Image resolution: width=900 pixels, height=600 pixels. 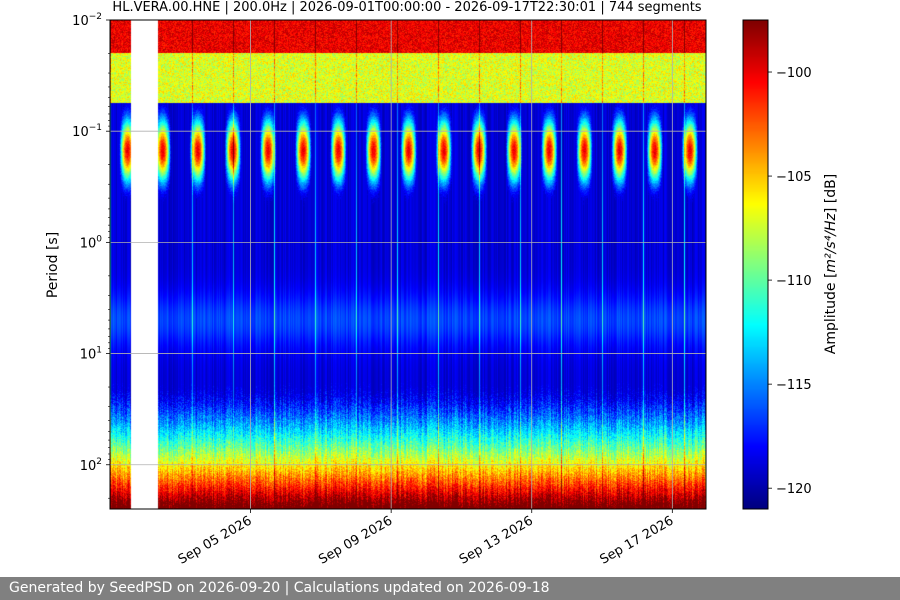 What do you see at coordinates (91, 255) in the screenshot?
I see `y-axis: 10⁻² 10⁻¹ 10⁰ 10¹ 10²` at bounding box center [91, 255].